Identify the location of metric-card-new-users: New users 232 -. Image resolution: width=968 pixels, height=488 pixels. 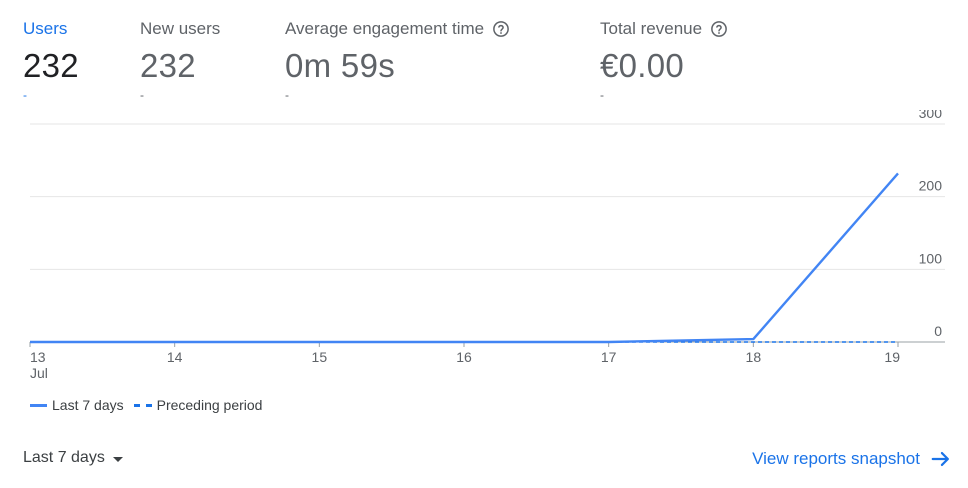
(180, 59).